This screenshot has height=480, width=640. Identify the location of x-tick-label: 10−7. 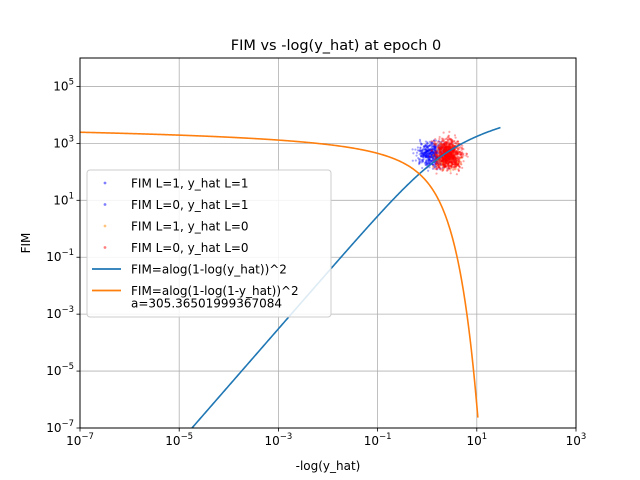
(80, 440).